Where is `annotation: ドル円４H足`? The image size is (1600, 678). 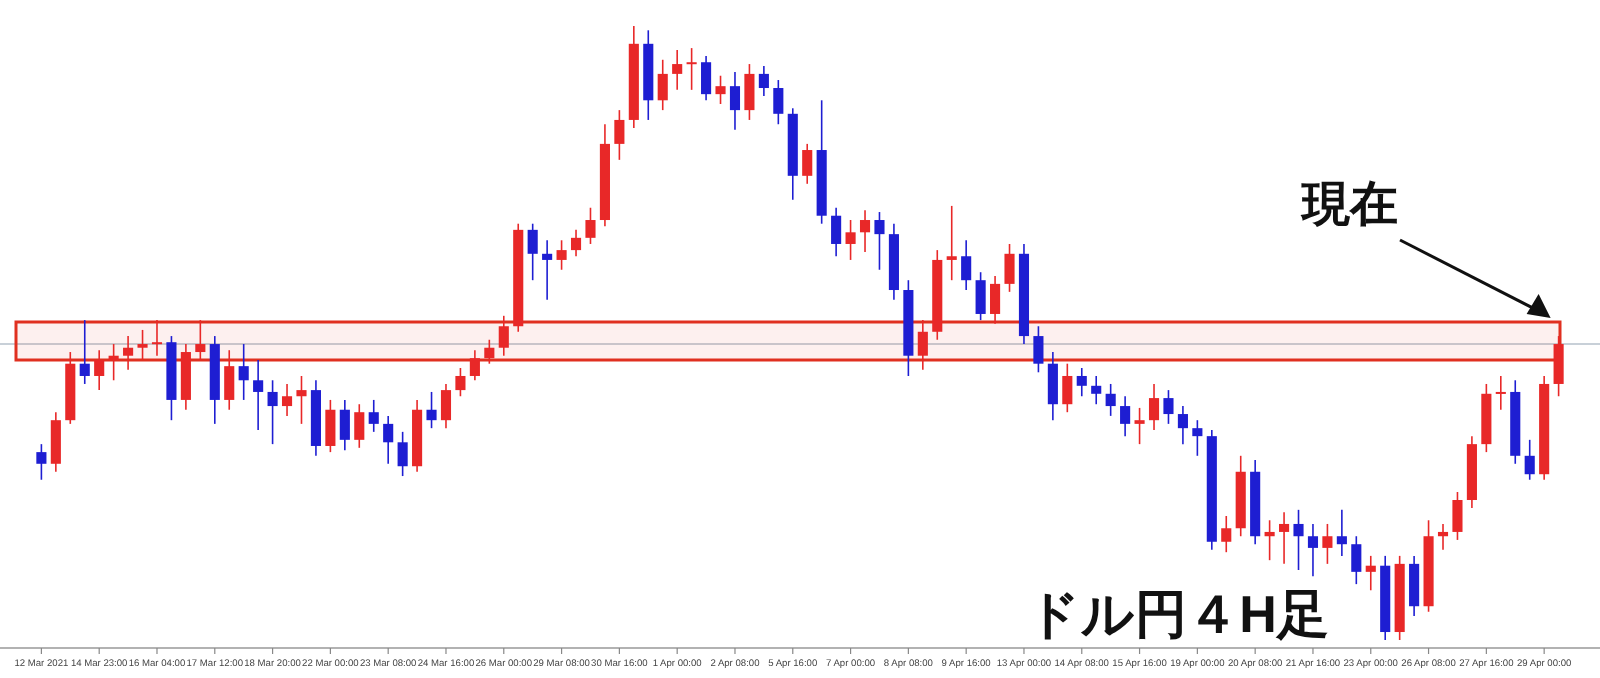
annotation: ドル円４H足 is located at coordinates (1178, 614).